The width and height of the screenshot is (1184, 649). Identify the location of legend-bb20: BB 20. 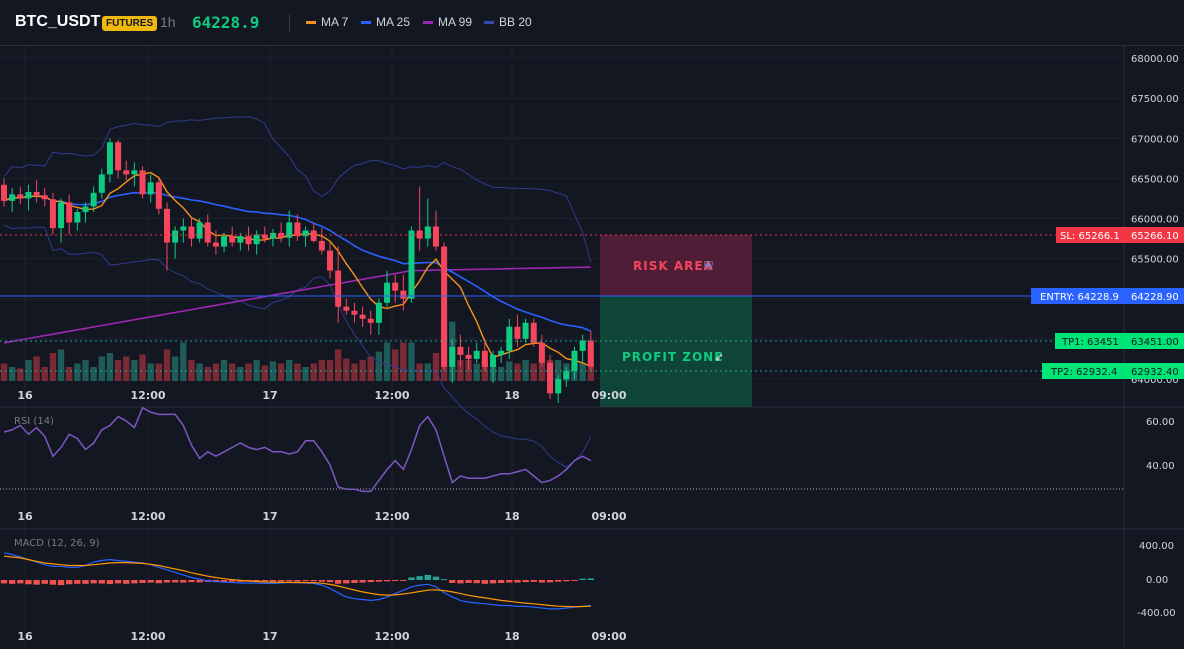
(508, 22).